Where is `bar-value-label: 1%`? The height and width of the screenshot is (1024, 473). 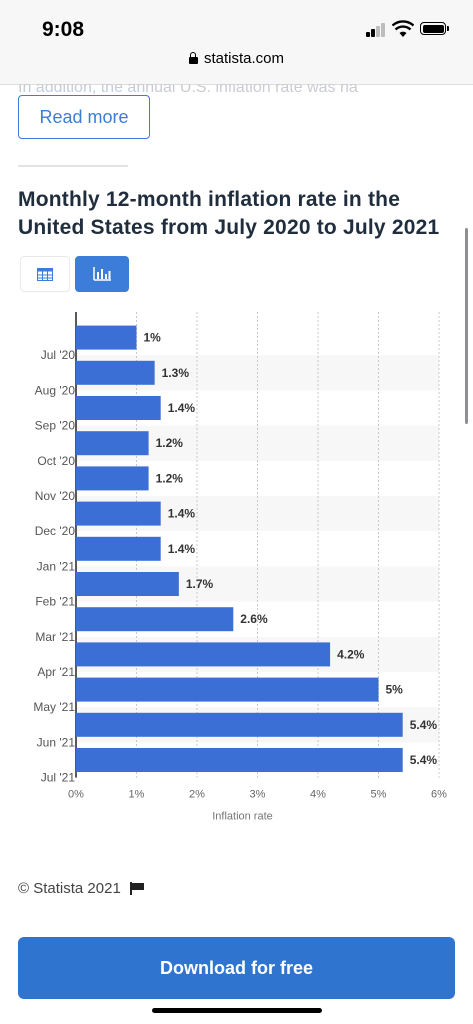
bar-value-label: 1% is located at coordinates (153, 338).